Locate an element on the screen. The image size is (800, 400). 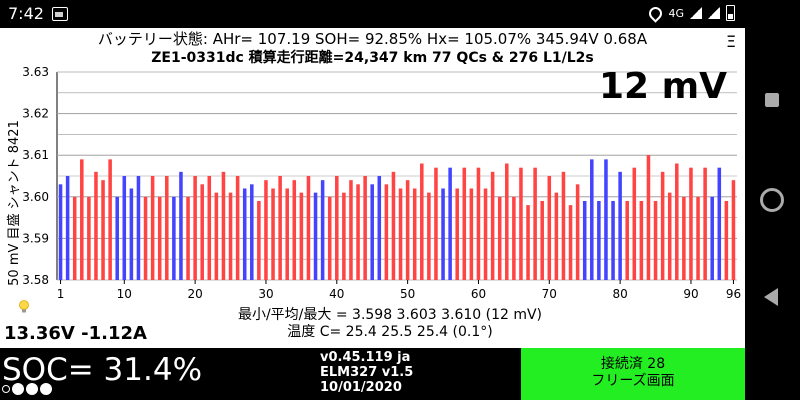
recents-icon is located at coordinates (772, 100).